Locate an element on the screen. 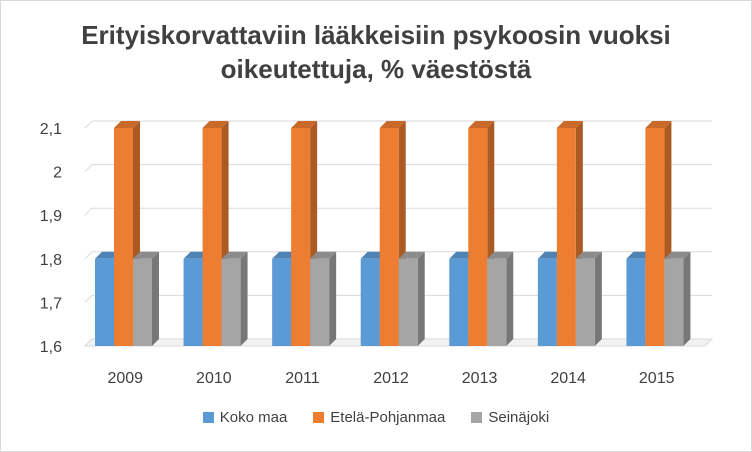 This screenshot has height=452, width=752. legend-item-koko-maa: Koko maa is located at coordinates (245, 417).